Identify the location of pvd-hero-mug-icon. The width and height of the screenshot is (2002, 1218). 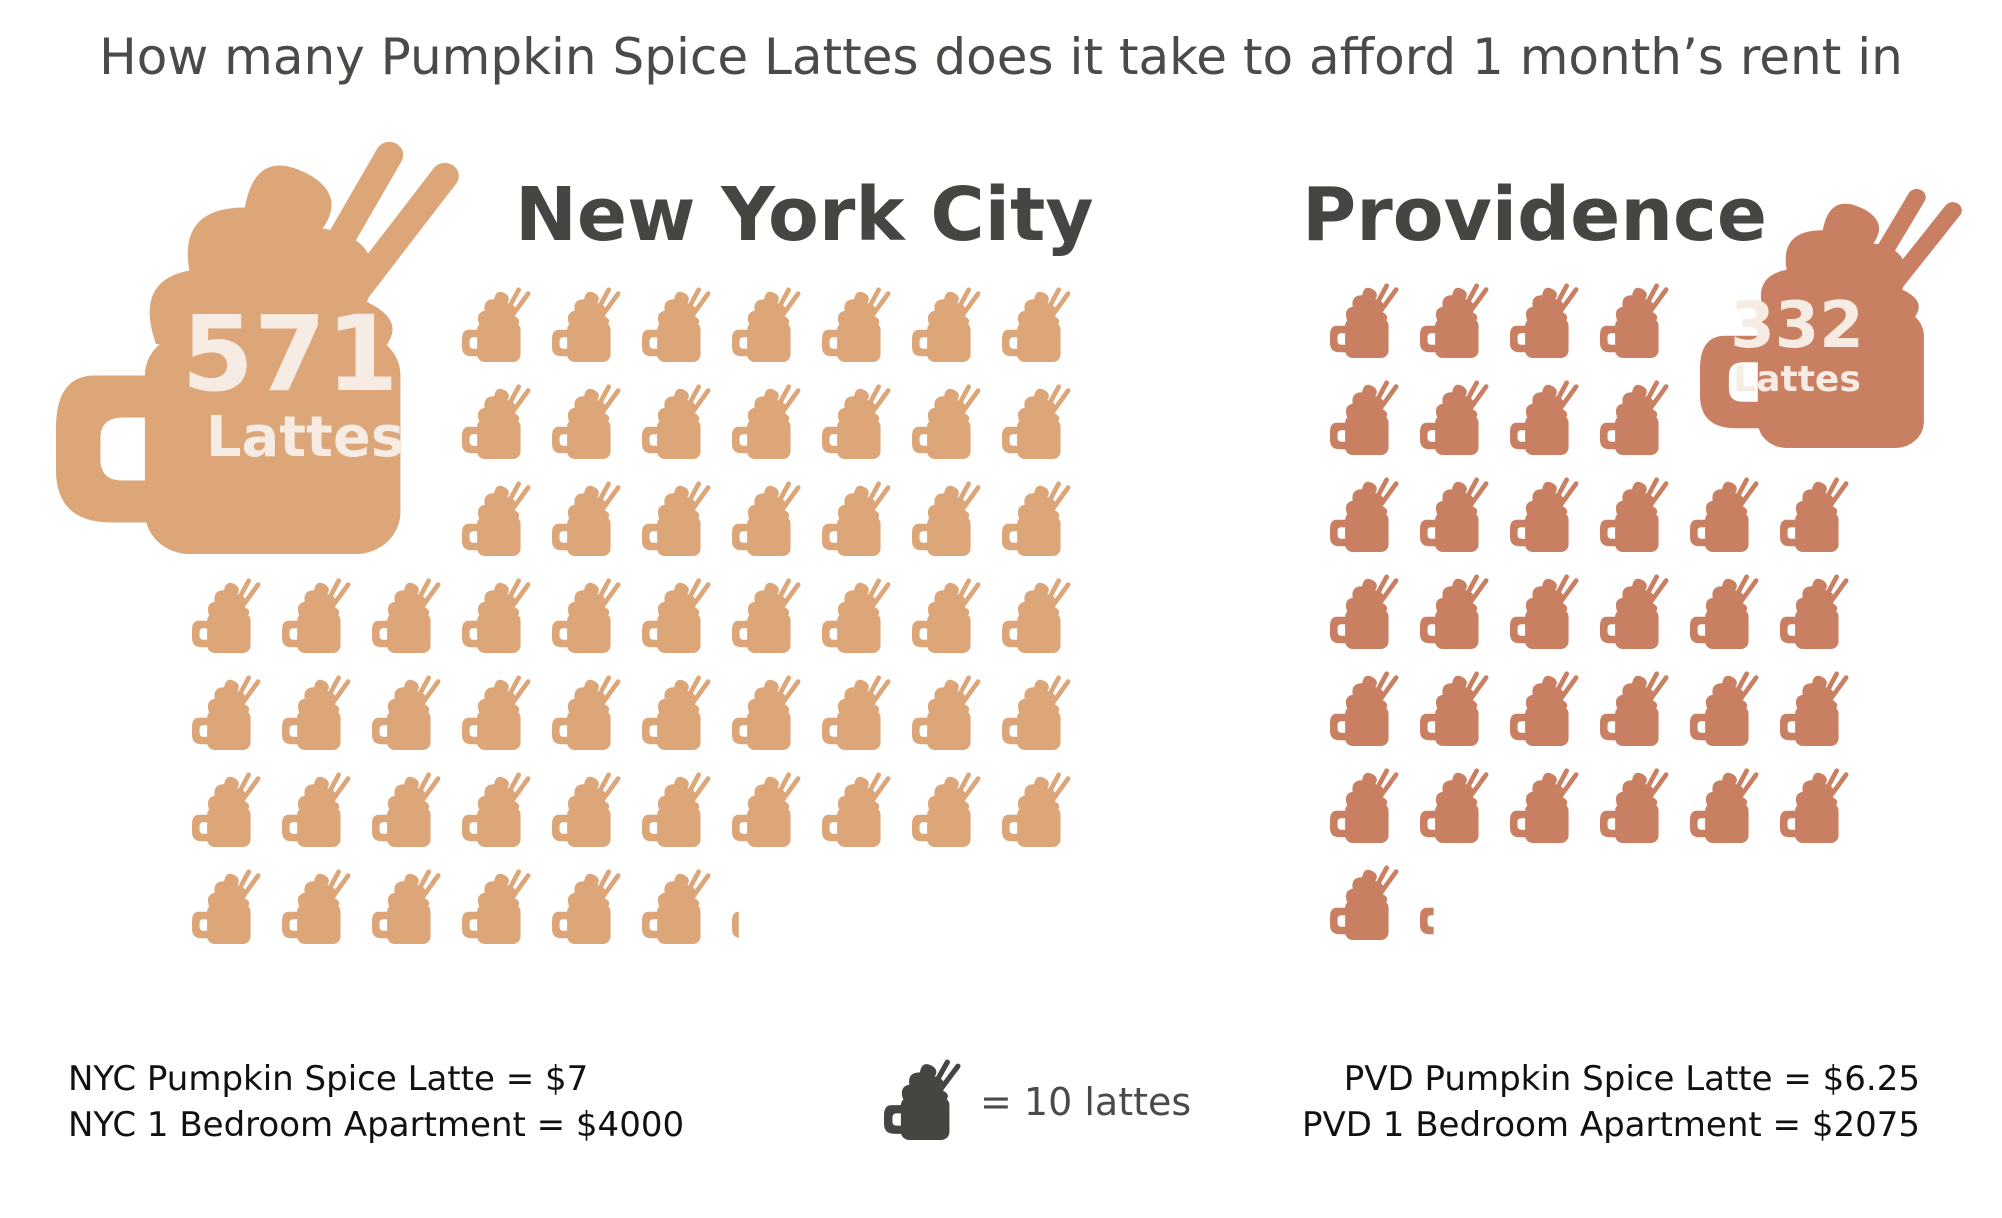
(1831, 318).